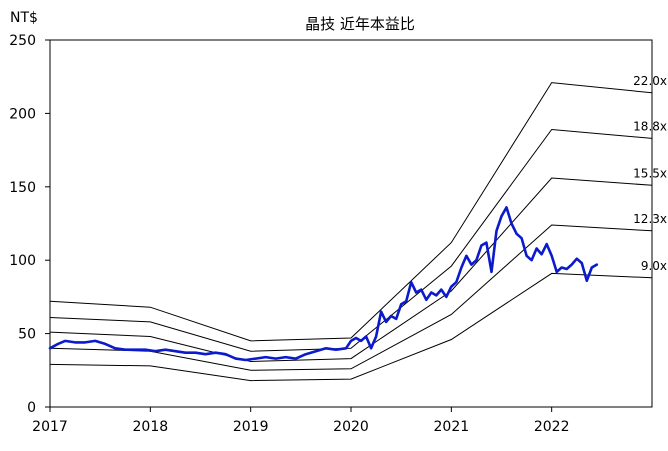 This screenshot has width=668, height=451. Describe the element at coordinates (31, 408) in the screenshot. I see `y-tick-label: 0` at that location.